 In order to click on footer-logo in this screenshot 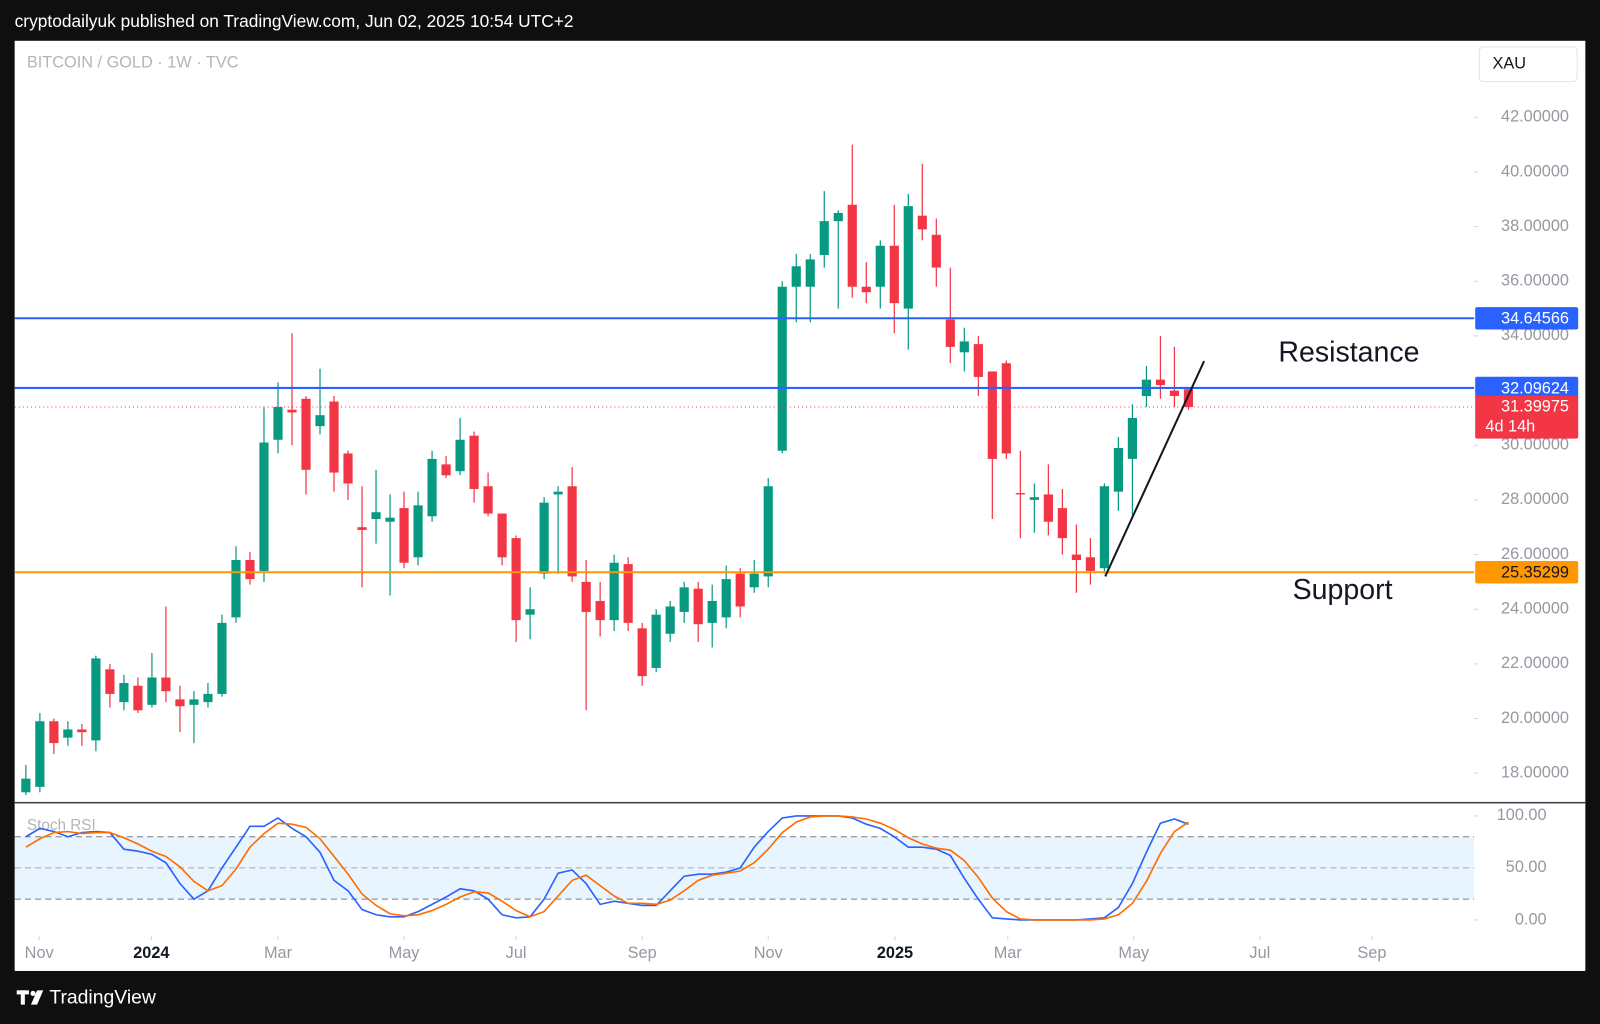, I will do `click(30, 997)`.